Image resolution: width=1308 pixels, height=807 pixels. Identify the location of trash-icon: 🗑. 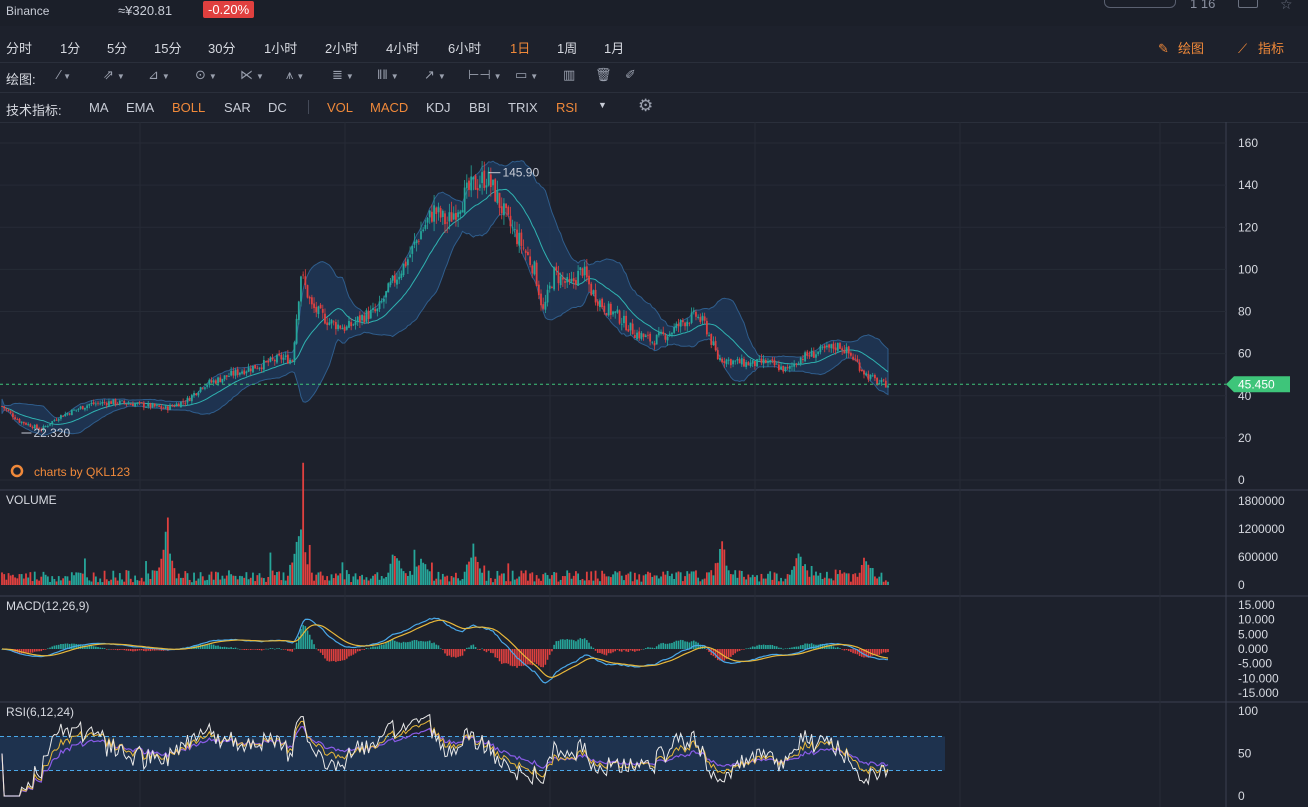
(603, 74).